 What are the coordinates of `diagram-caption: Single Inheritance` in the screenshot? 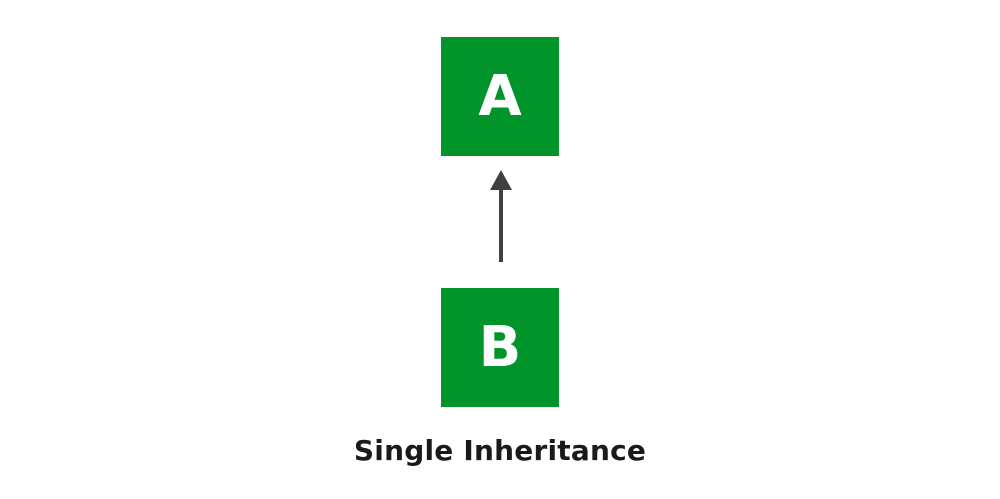 It's located at (500, 450).